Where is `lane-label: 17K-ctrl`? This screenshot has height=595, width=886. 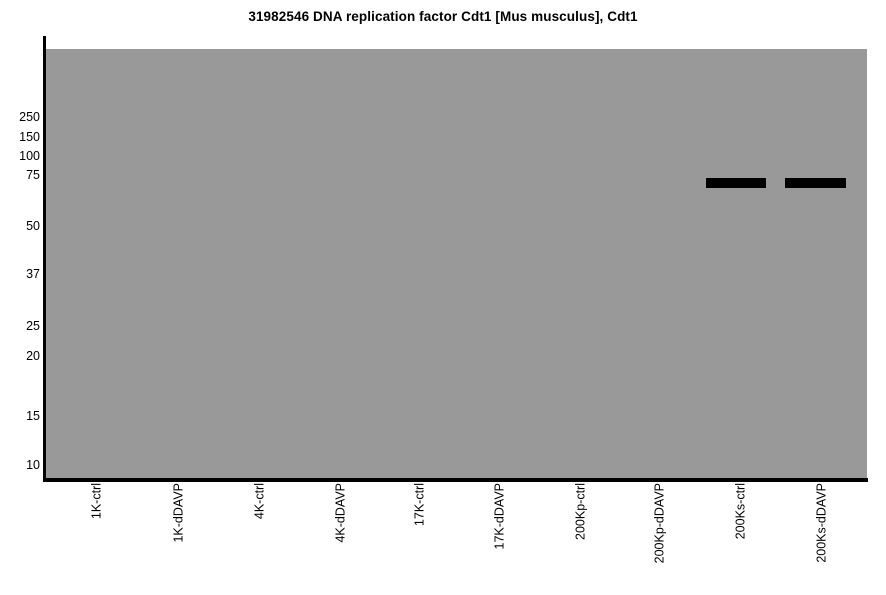
lane-label: 17K-ctrl is located at coordinates (419, 505).